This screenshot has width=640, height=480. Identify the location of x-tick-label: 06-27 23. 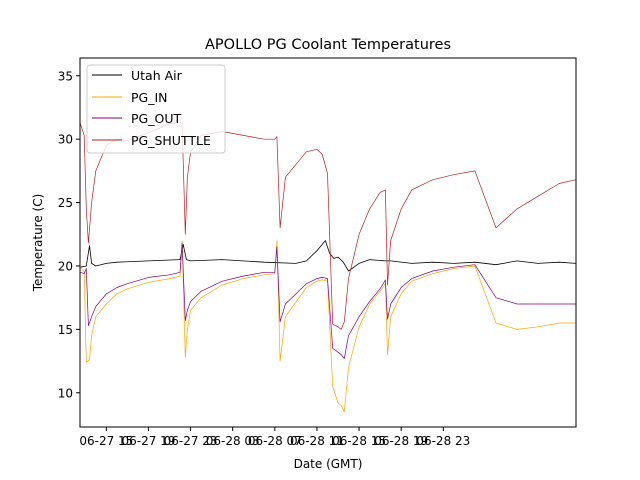
(191, 441).